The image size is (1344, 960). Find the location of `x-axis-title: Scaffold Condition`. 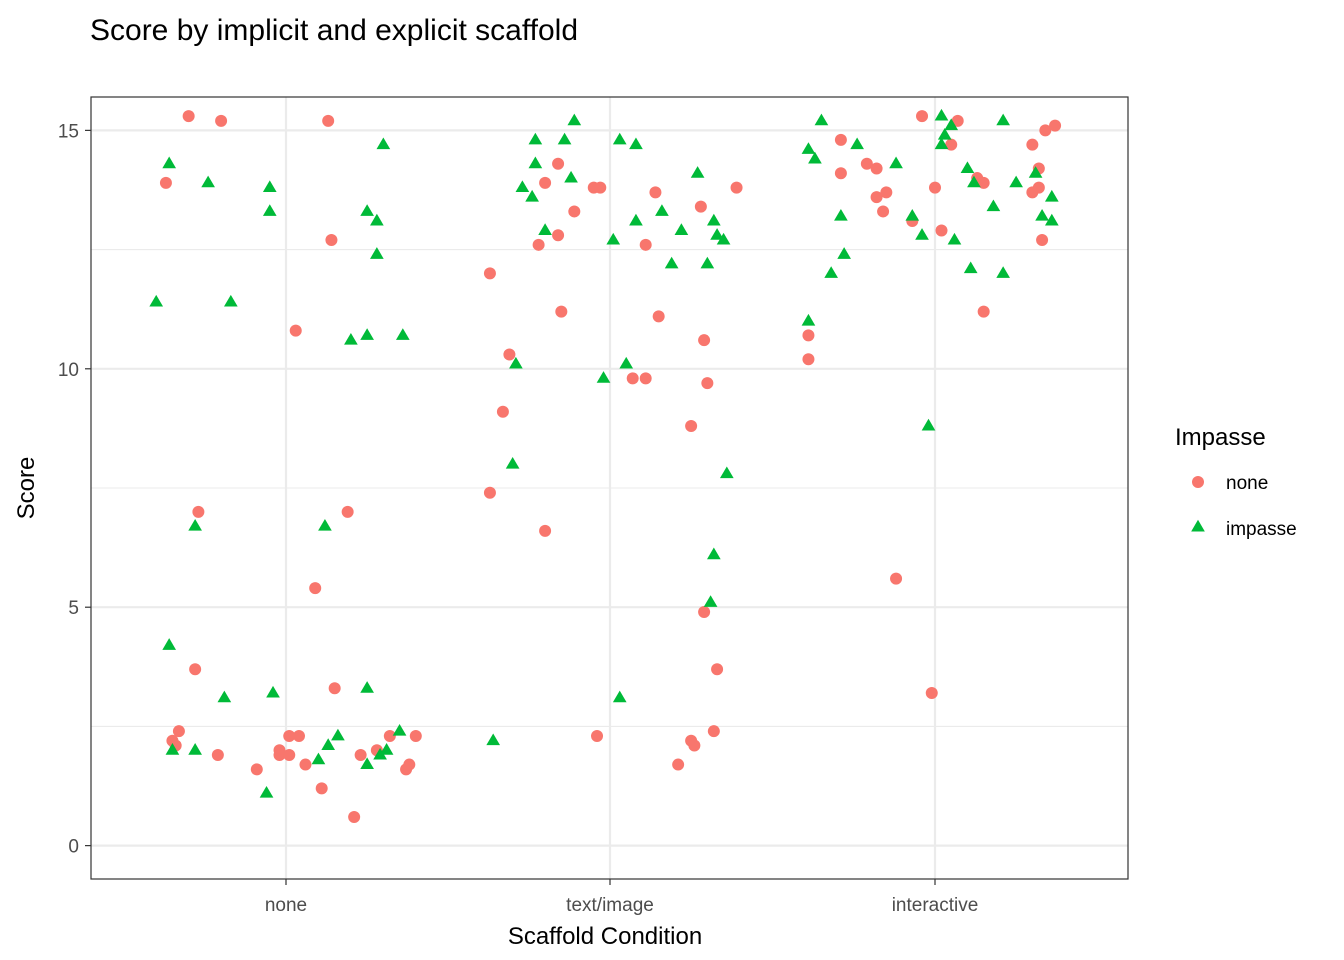

x-axis-title: Scaffold Condition is located at coordinates (605, 936).